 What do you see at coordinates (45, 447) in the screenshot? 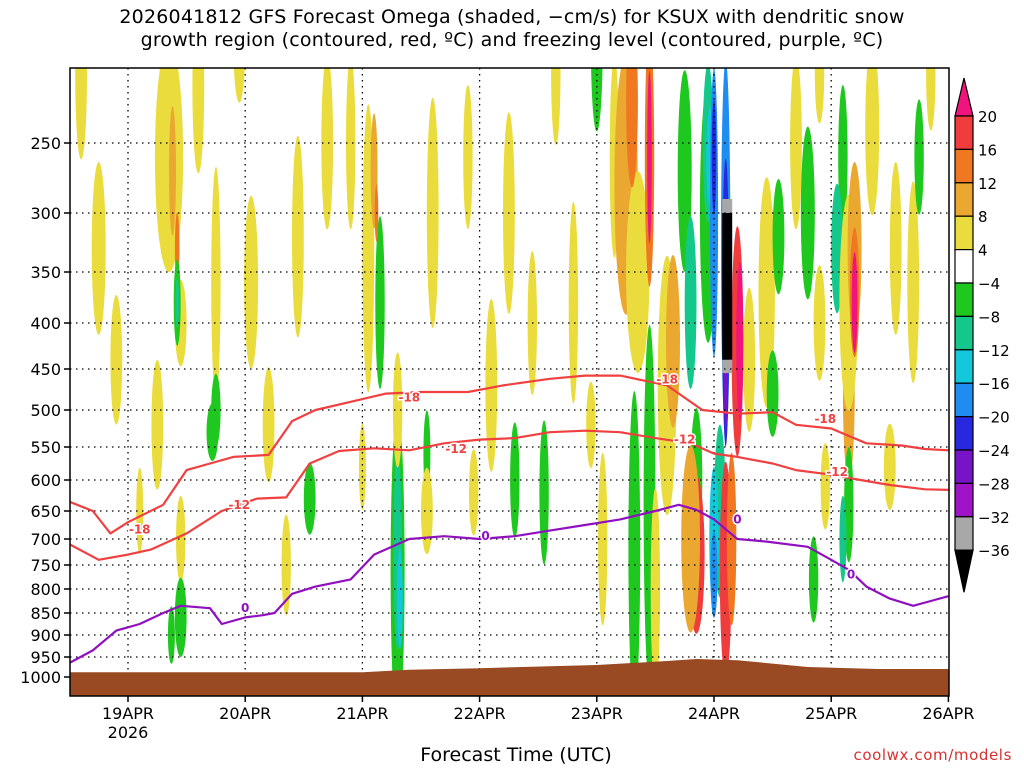
I see `y-tick-label: 550` at bounding box center [45, 447].